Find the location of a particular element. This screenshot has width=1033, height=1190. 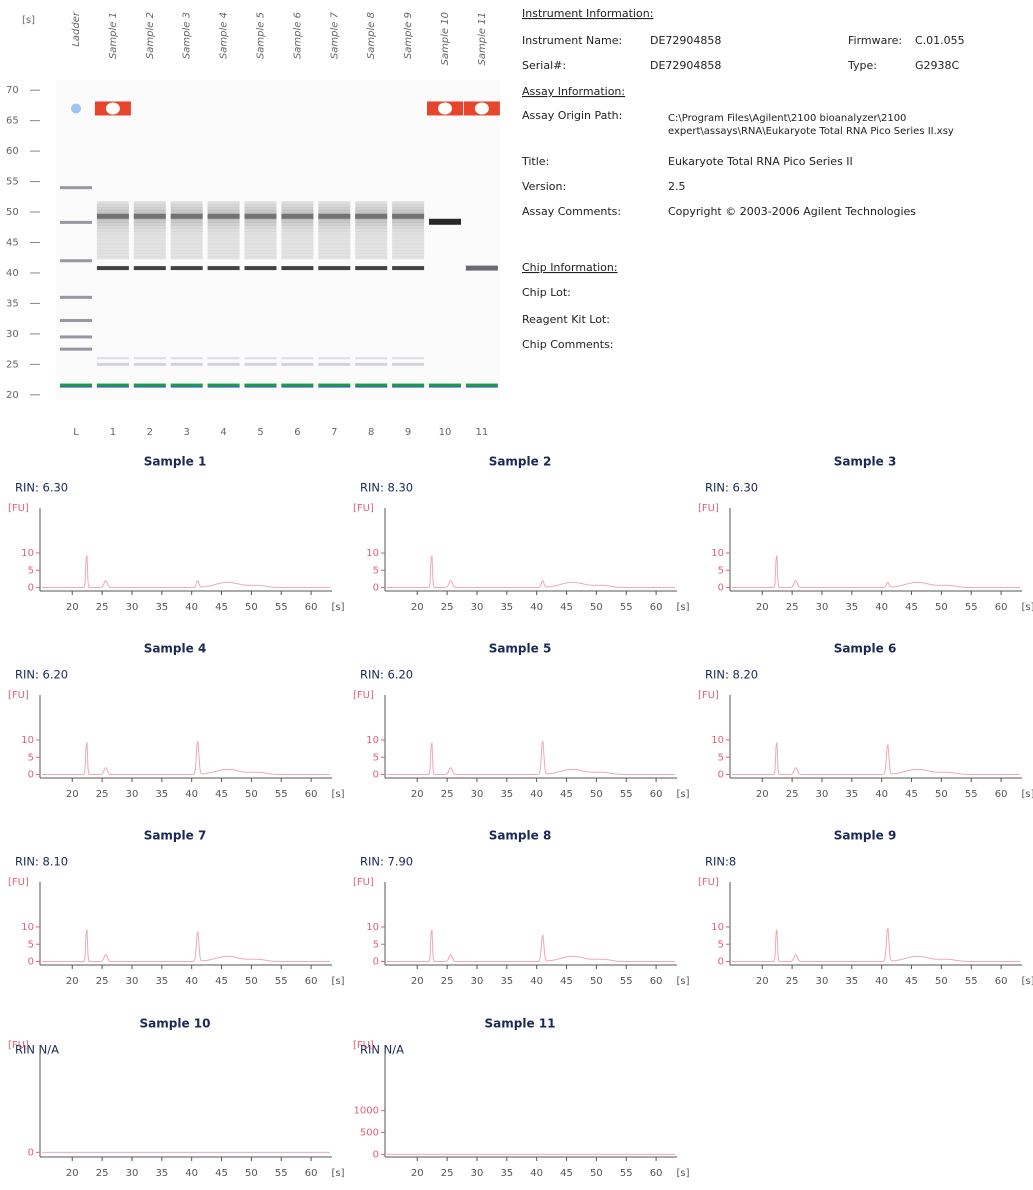

rin-label: RIN: 6.20 is located at coordinates (386, 675).